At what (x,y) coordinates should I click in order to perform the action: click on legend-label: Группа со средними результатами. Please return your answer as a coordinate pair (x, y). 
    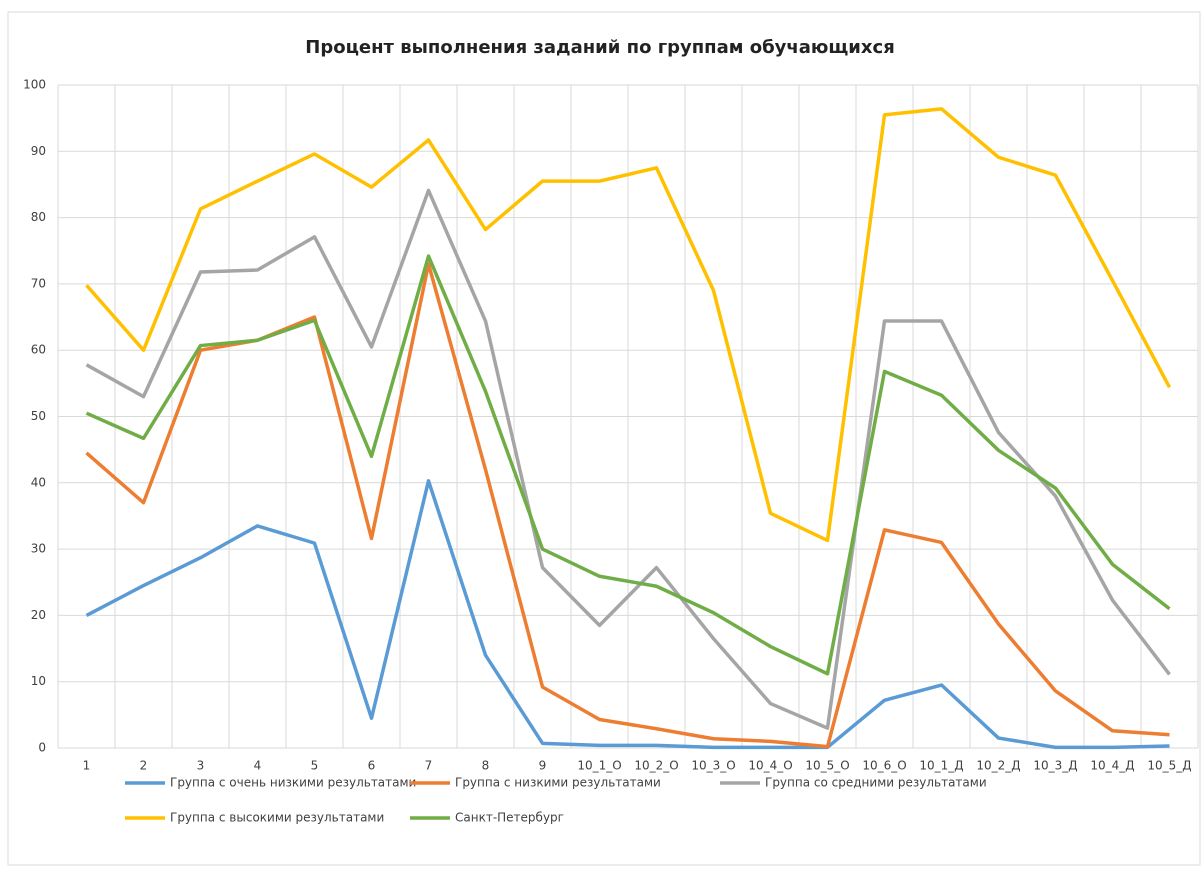
    Looking at the image, I should click on (876, 783).